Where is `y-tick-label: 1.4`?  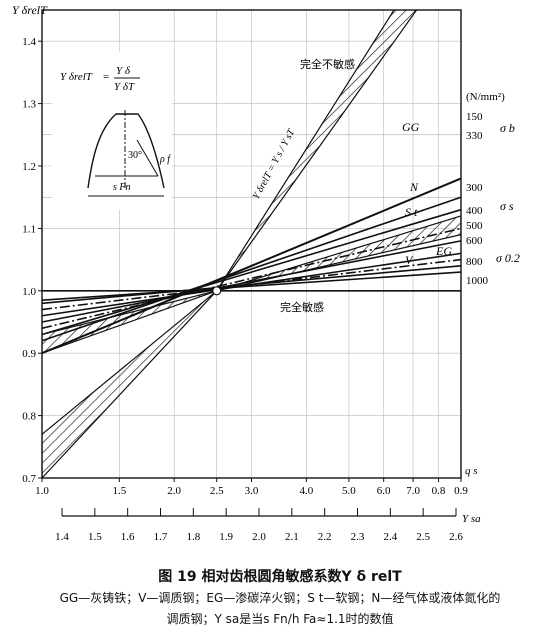 y-tick-label: 1.4 is located at coordinates (29, 42).